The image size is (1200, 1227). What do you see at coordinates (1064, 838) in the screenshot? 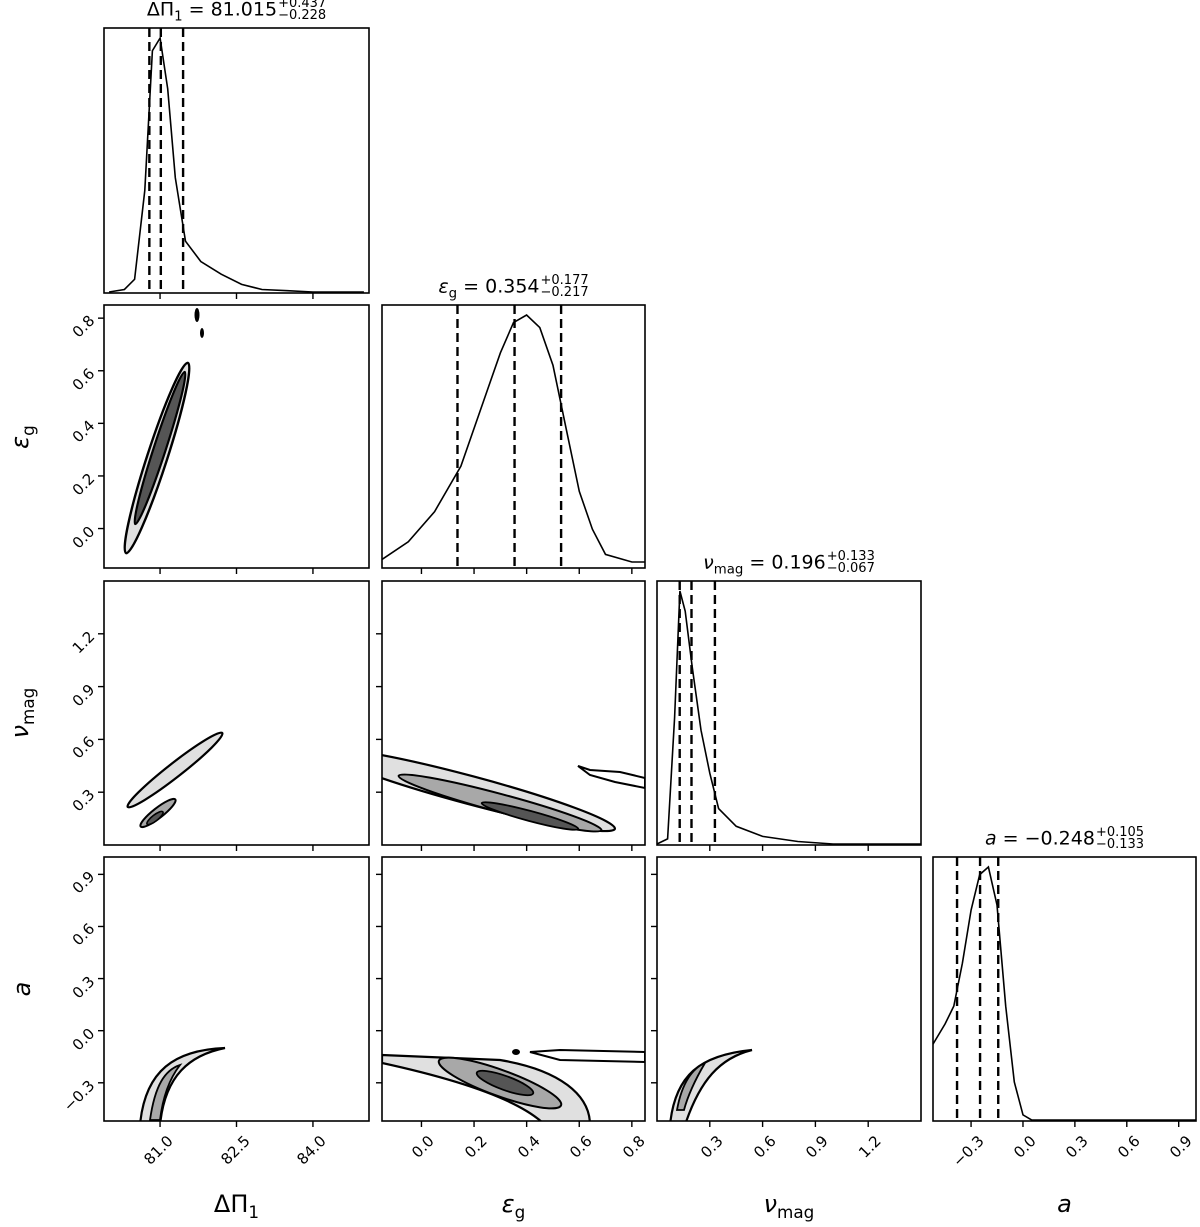
I see `panel-title: a = −0.248+0.105 −0.133` at bounding box center [1064, 838].